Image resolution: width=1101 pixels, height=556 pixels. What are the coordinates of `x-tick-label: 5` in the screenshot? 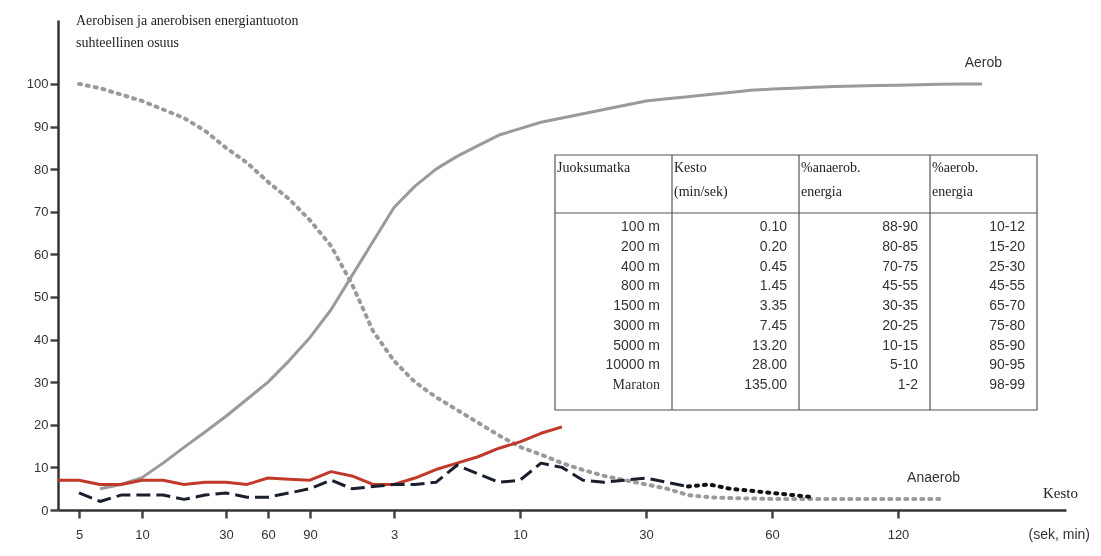 It's located at (79, 534).